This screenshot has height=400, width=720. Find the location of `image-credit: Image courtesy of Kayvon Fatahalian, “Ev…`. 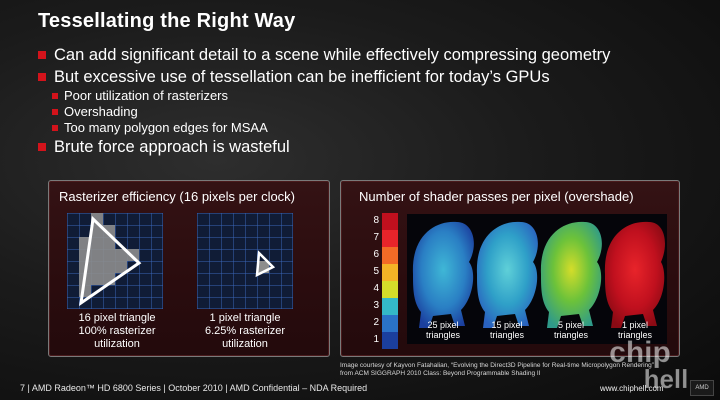

image-credit: Image courtesy of Kayvon Fatahalian, “Ev… is located at coordinates (515, 370).